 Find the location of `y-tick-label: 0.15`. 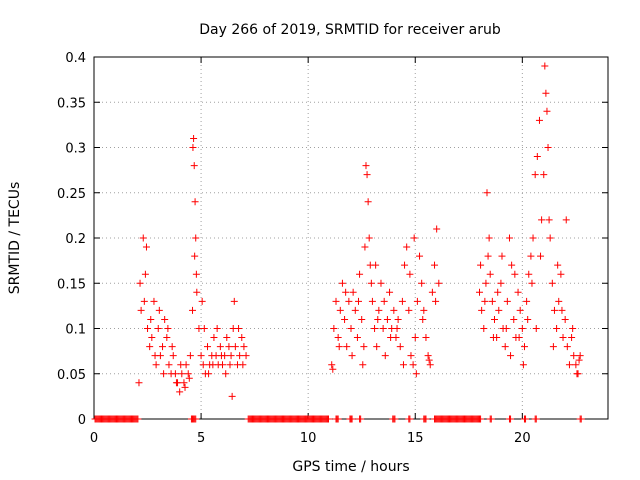

y-tick-label: 0.15 is located at coordinates (71, 284).